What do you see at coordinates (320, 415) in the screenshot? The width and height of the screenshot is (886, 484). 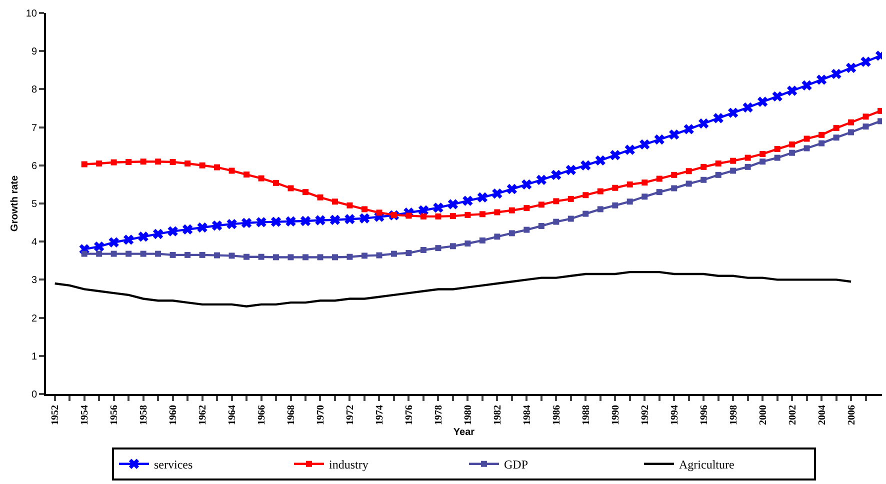 I see `x-tick-label: 1970` at bounding box center [320, 415].